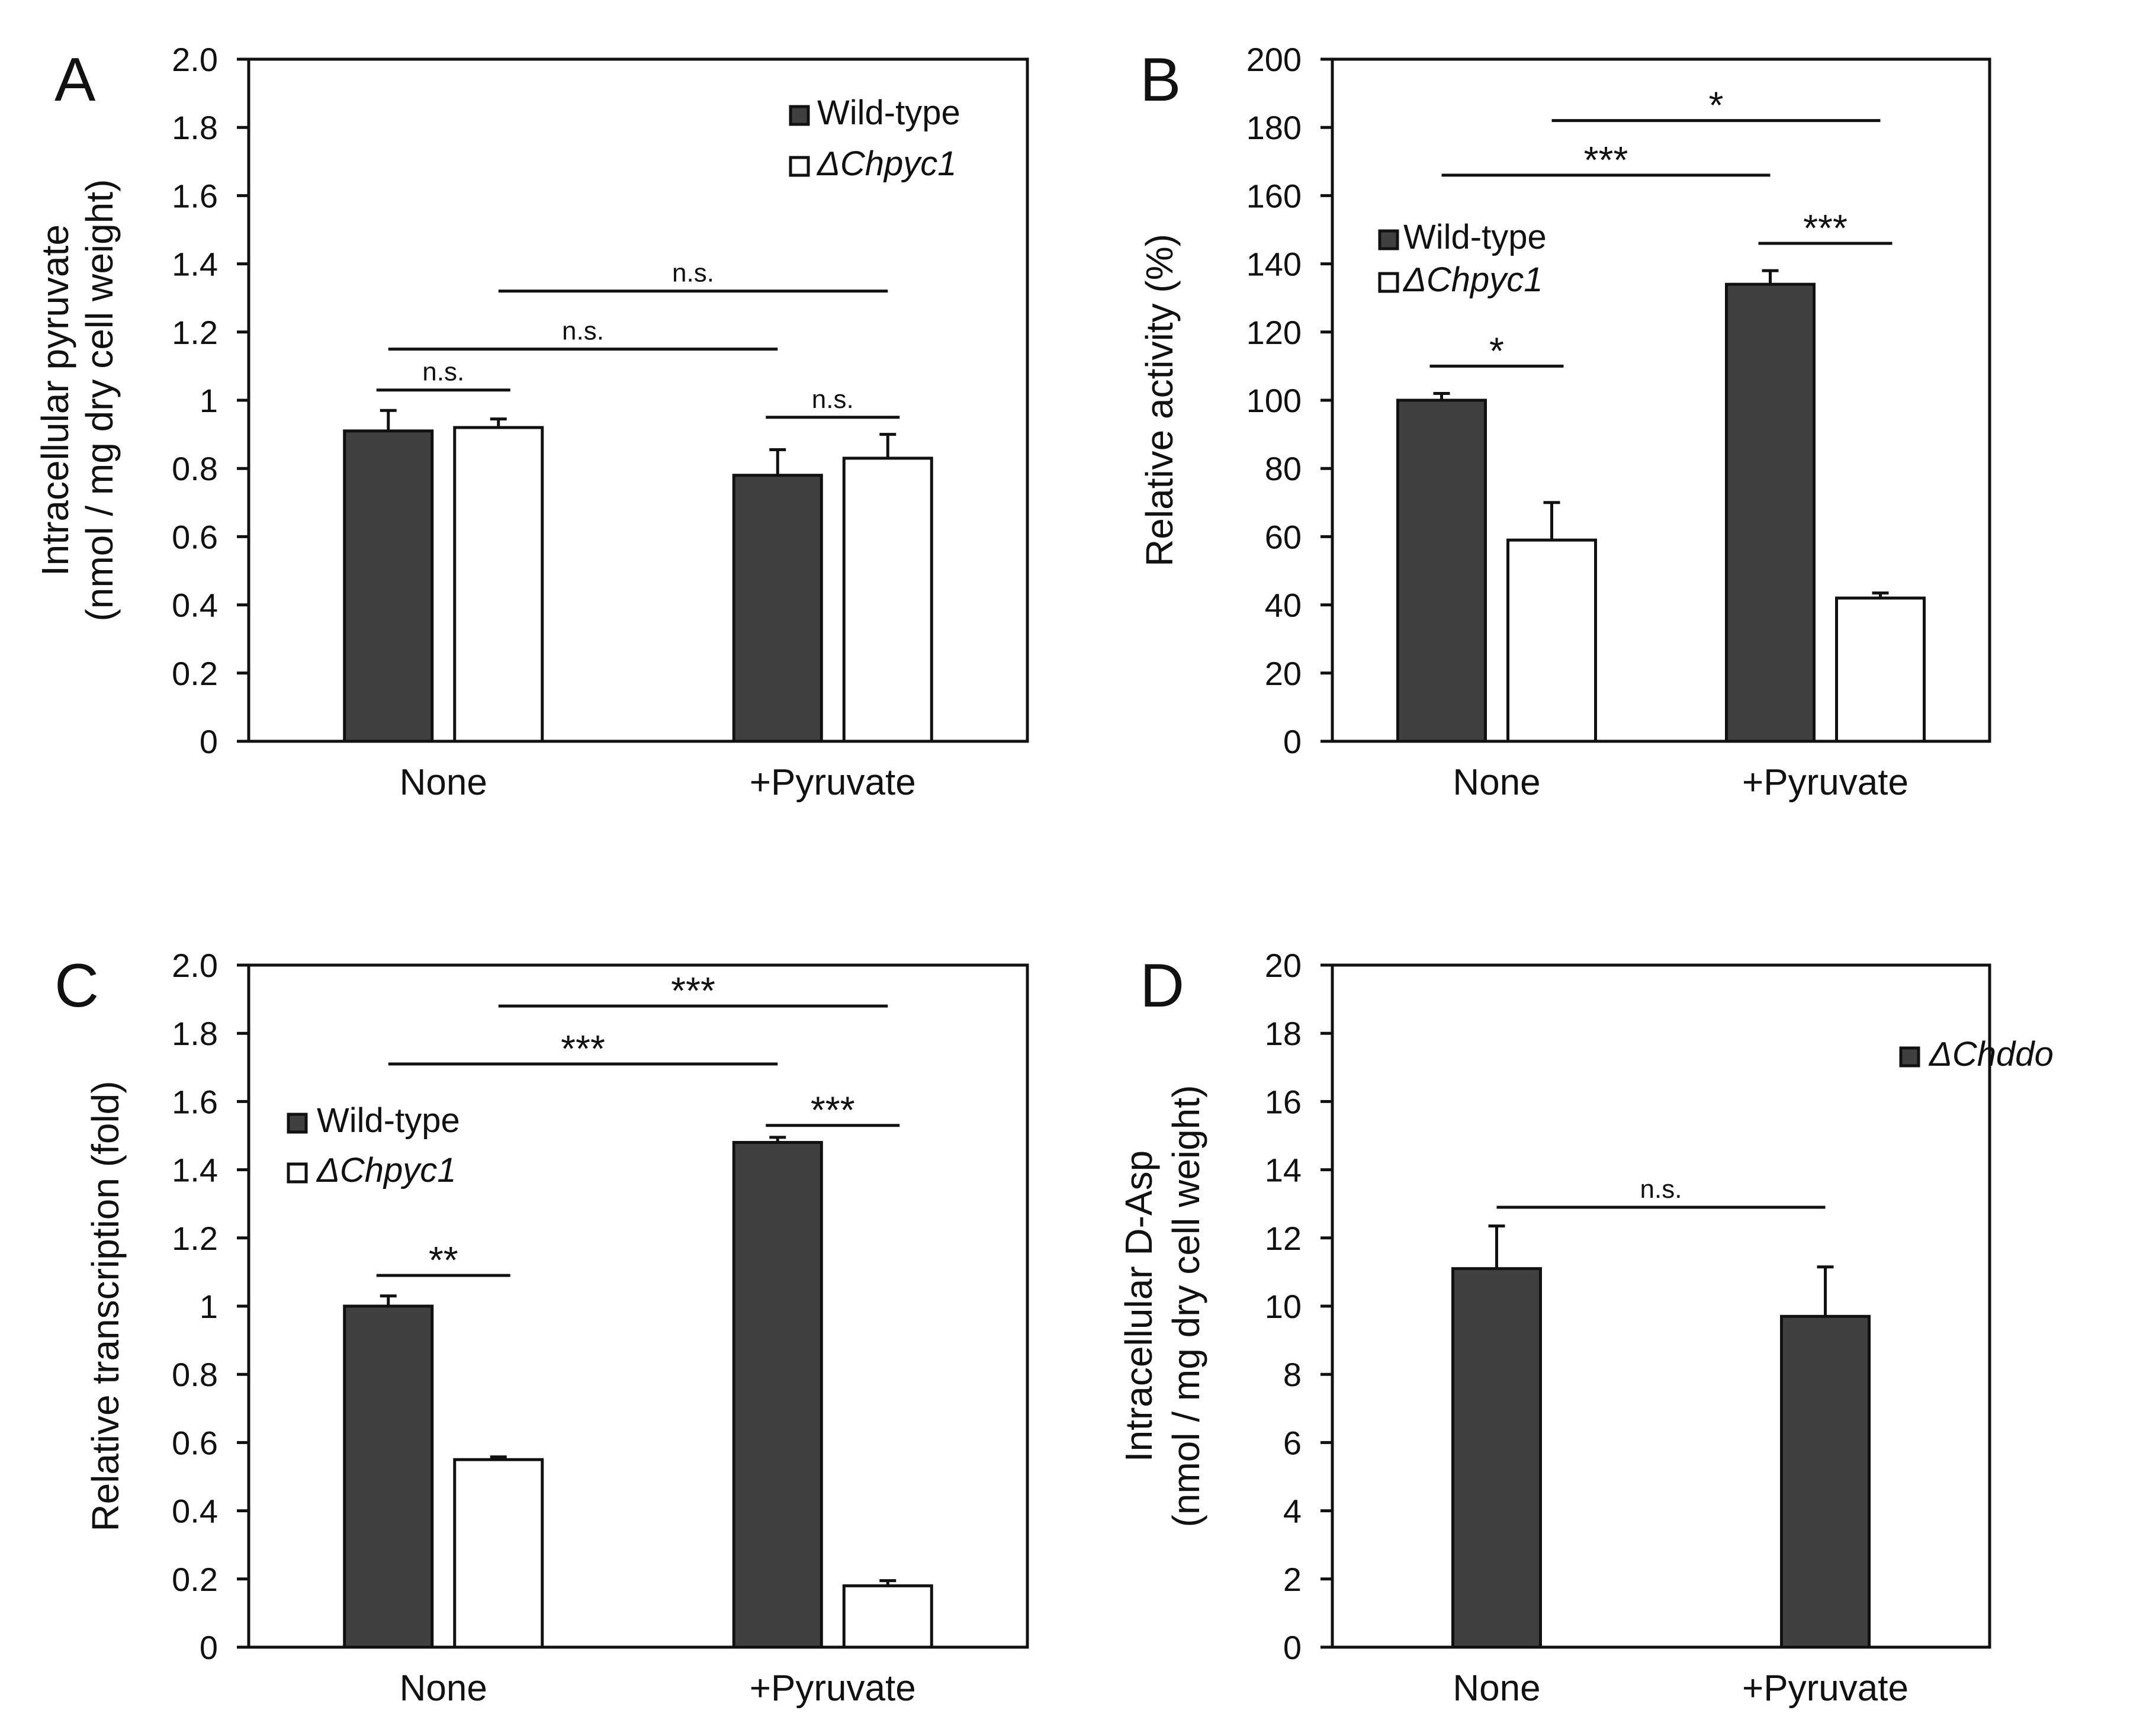  What do you see at coordinates (105, 1306) in the screenshot?
I see `y-axis-label: Relative transcription (fold)` at bounding box center [105, 1306].